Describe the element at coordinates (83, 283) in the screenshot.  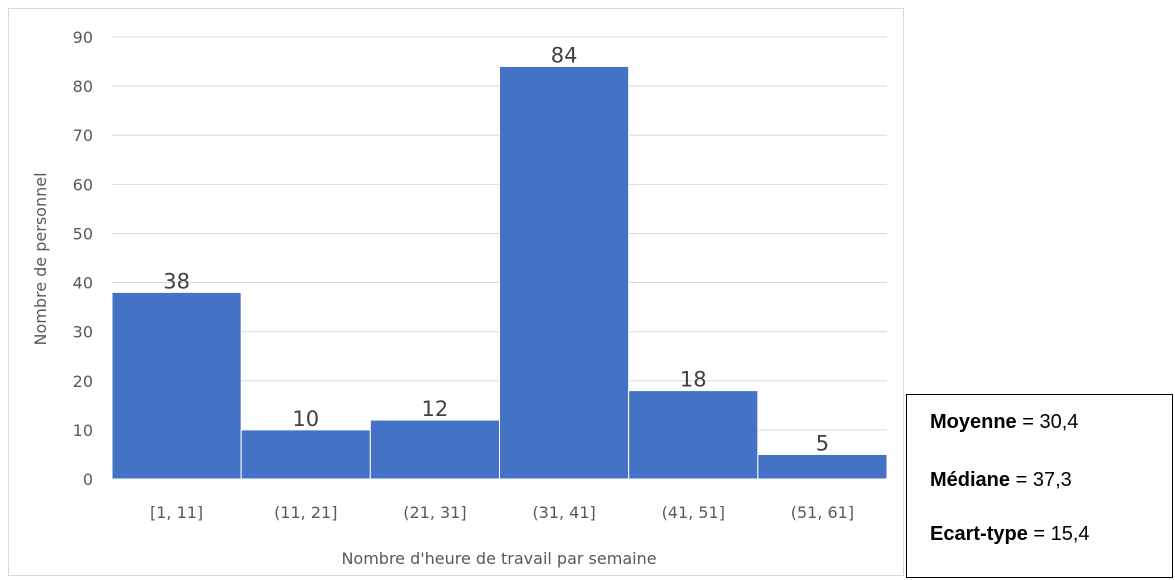
I see `y-tick-label: 40` at that location.